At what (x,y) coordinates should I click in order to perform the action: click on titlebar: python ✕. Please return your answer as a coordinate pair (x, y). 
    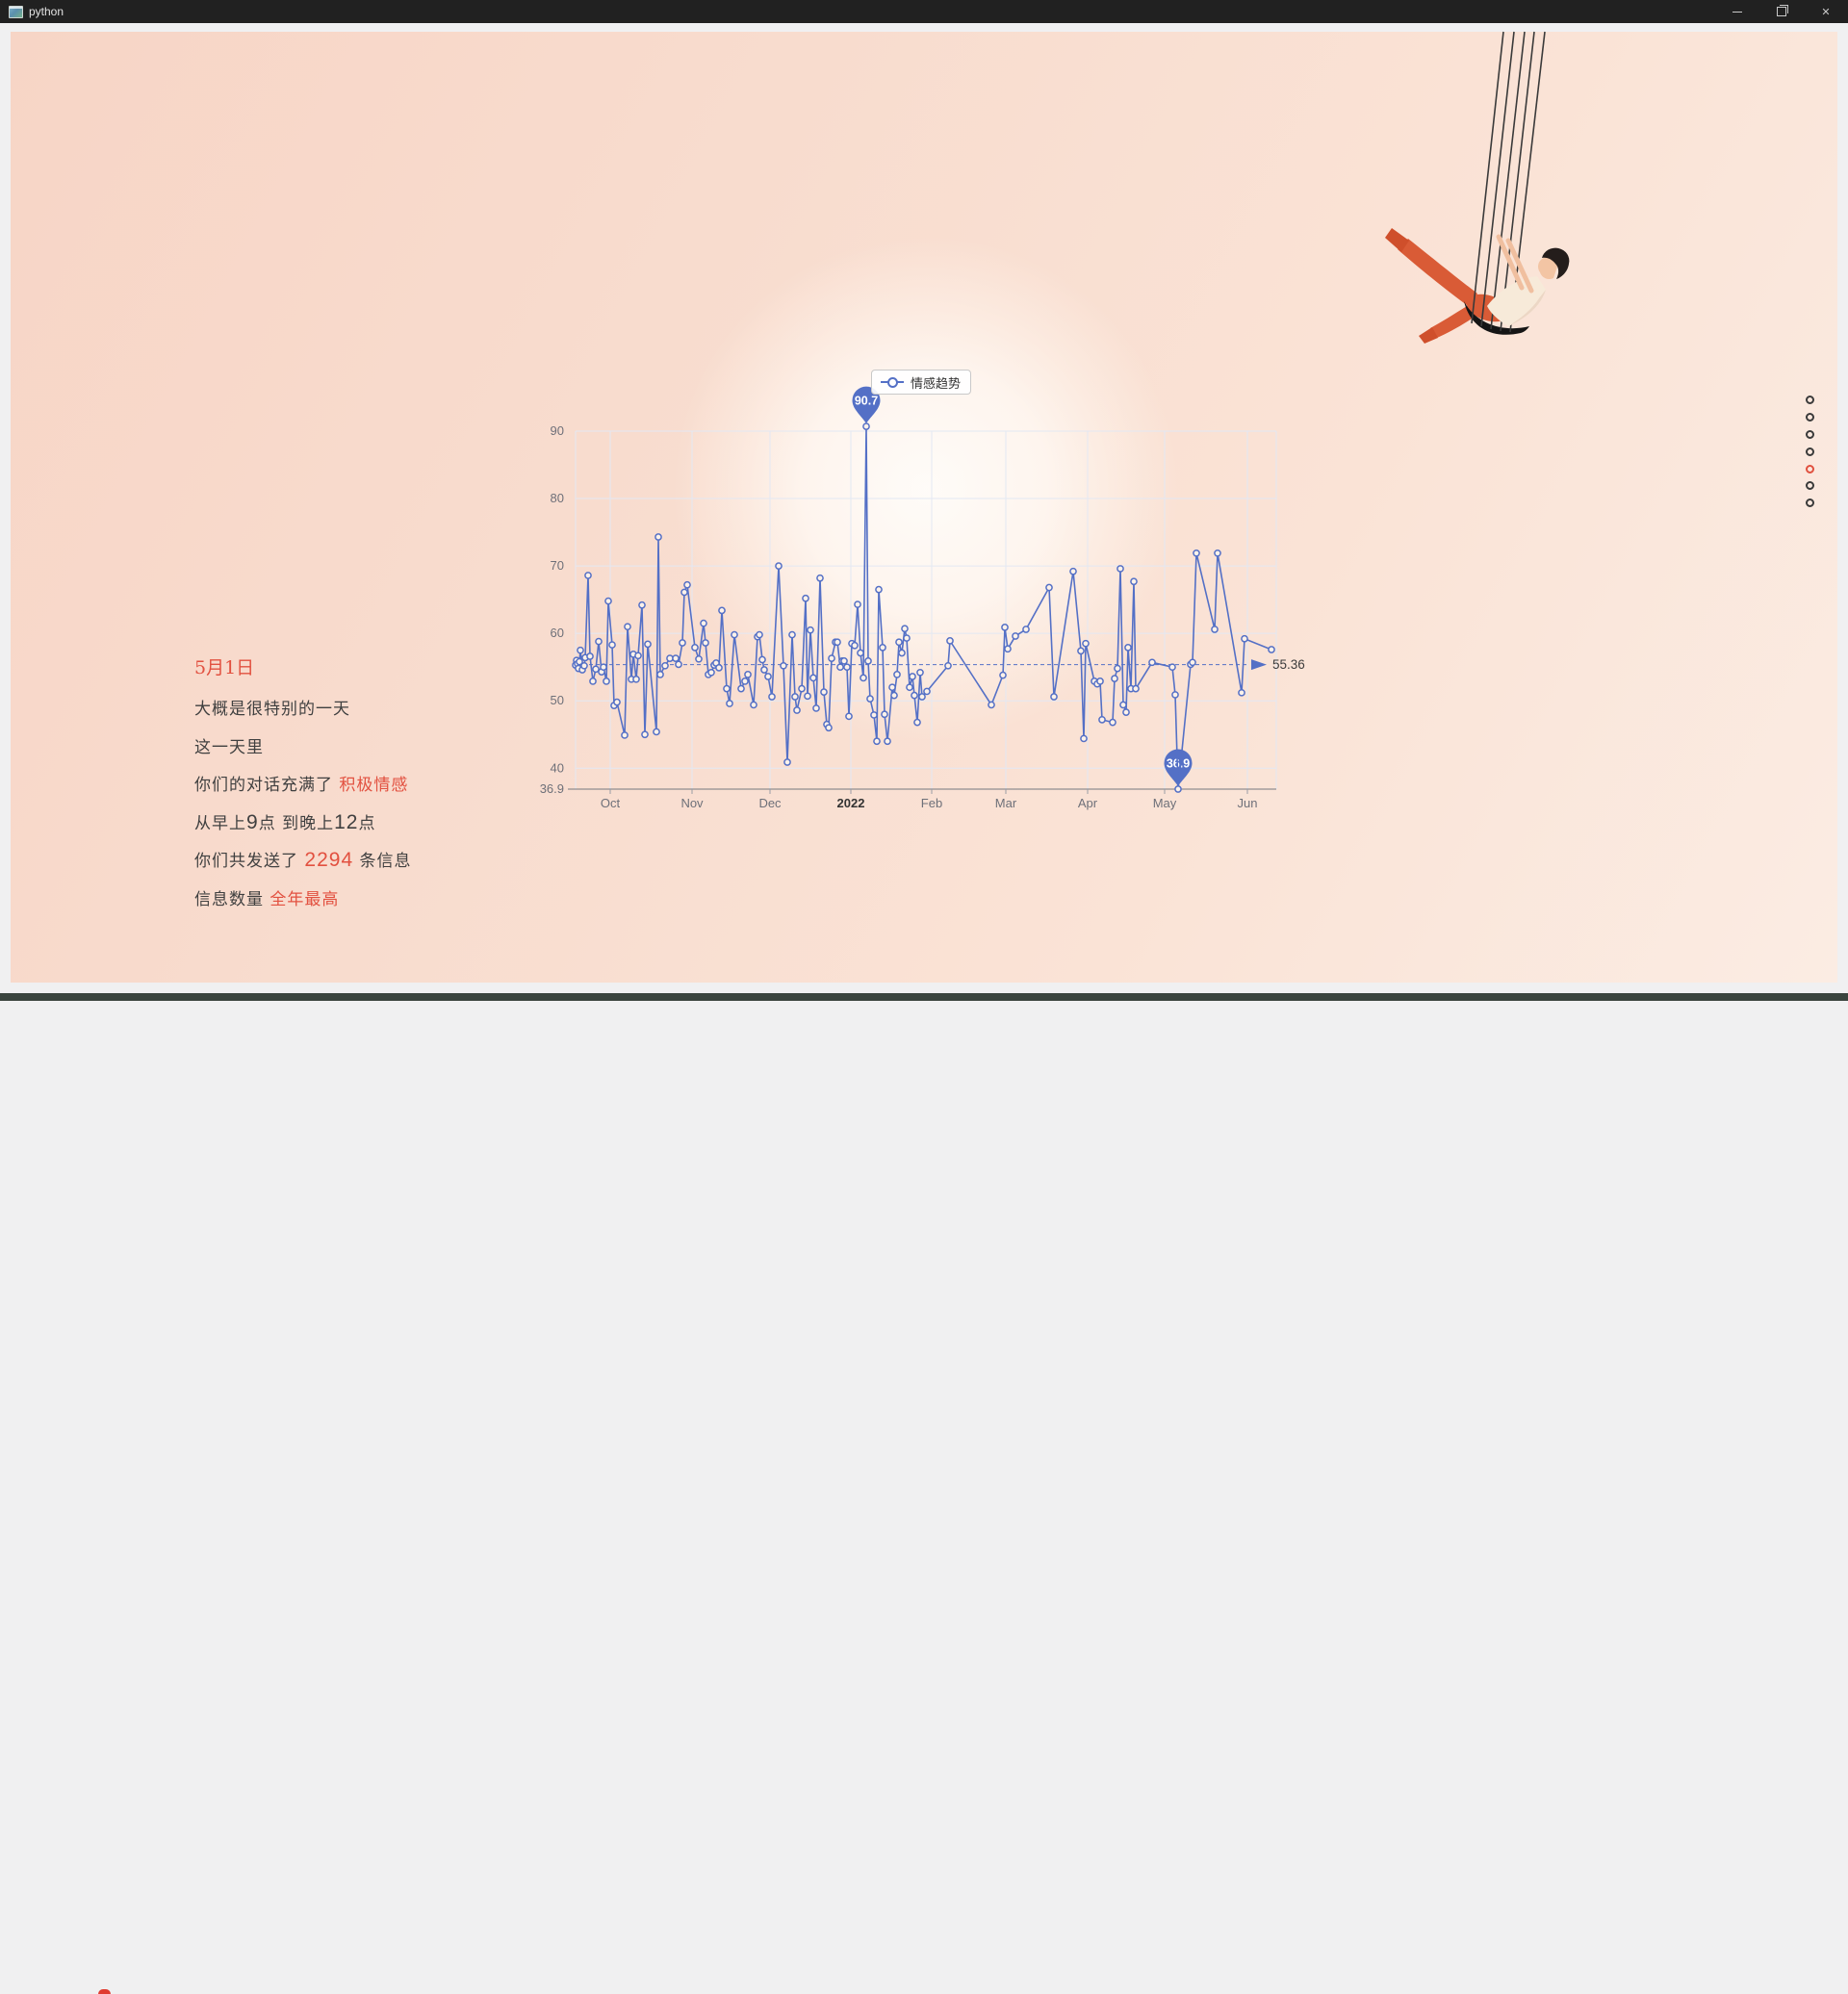
    Looking at the image, I should click on (924, 11).